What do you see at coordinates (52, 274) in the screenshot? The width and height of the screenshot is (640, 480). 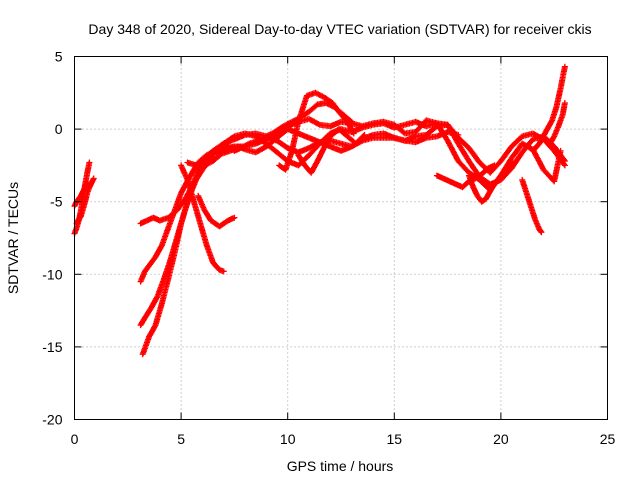 I see `y-tick-label: -10` at bounding box center [52, 274].